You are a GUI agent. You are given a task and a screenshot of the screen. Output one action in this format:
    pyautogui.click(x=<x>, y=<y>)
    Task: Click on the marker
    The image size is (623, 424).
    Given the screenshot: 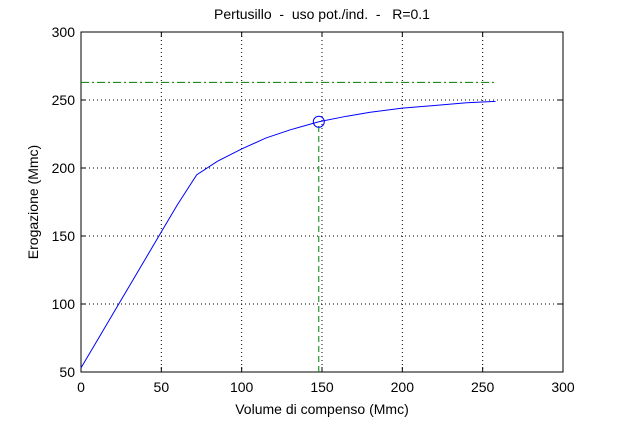 What is the action you would take?
    pyautogui.click(x=318, y=121)
    